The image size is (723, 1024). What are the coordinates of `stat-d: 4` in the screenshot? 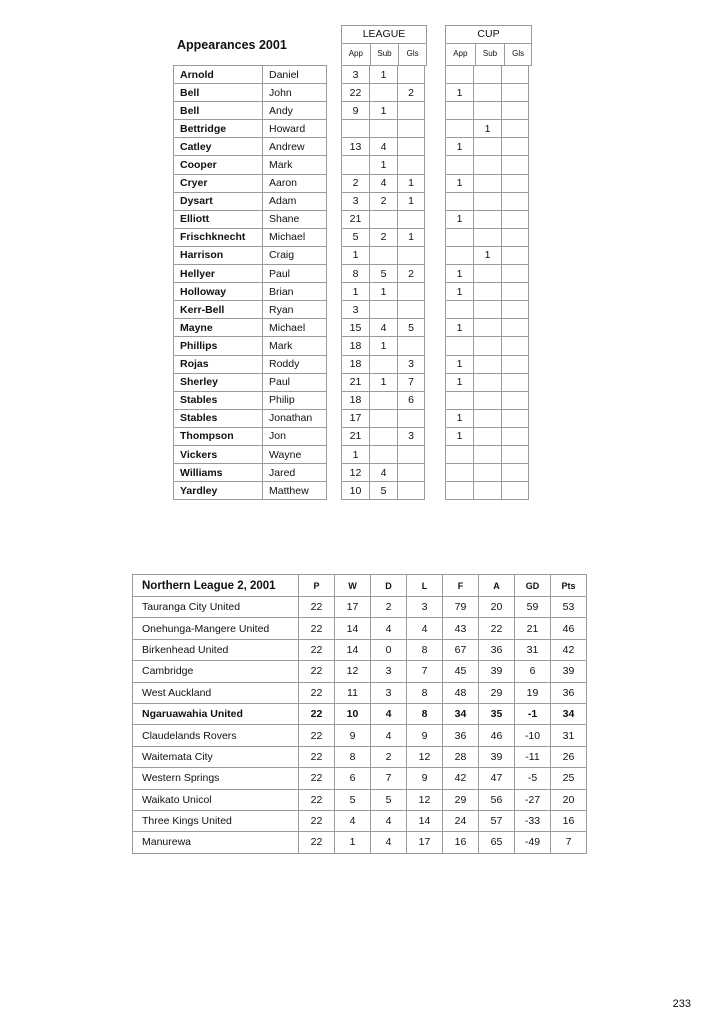 It's located at (388, 714).